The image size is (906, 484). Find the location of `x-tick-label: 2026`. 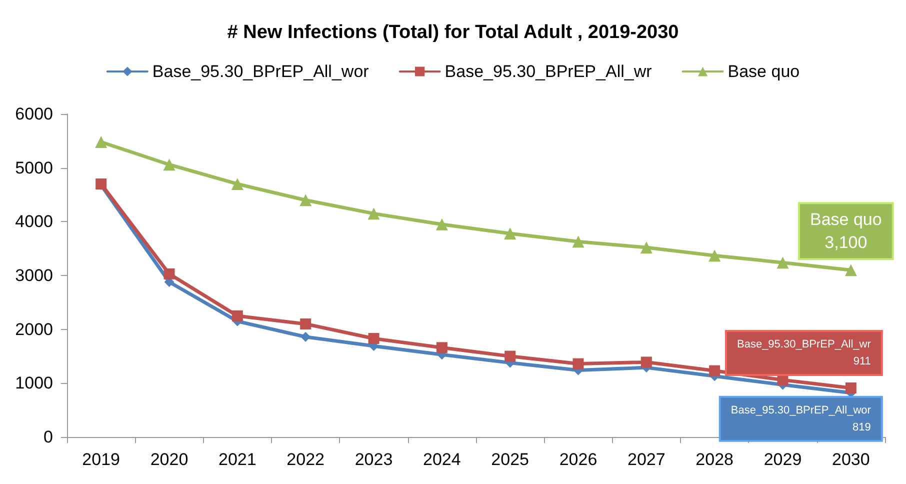

x-tick-label: 2026 is located at coordinates (578, 459).